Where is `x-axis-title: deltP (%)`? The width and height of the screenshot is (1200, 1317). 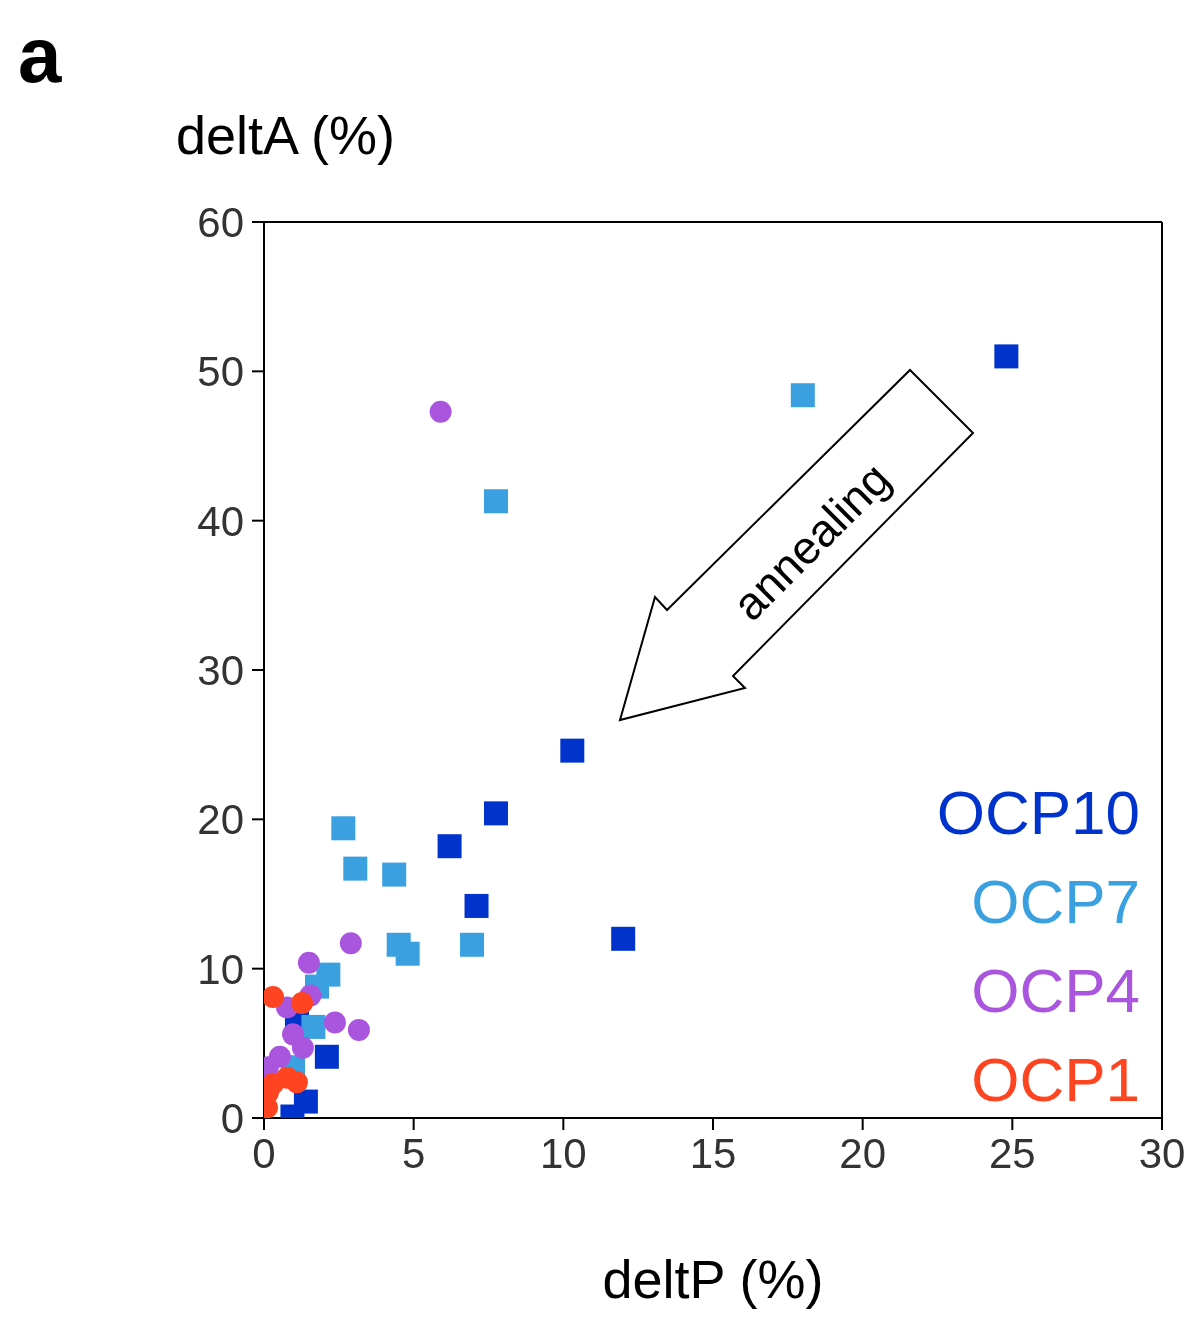
x-axis-title: deltP (%) is located at coordinates (713, 1279).